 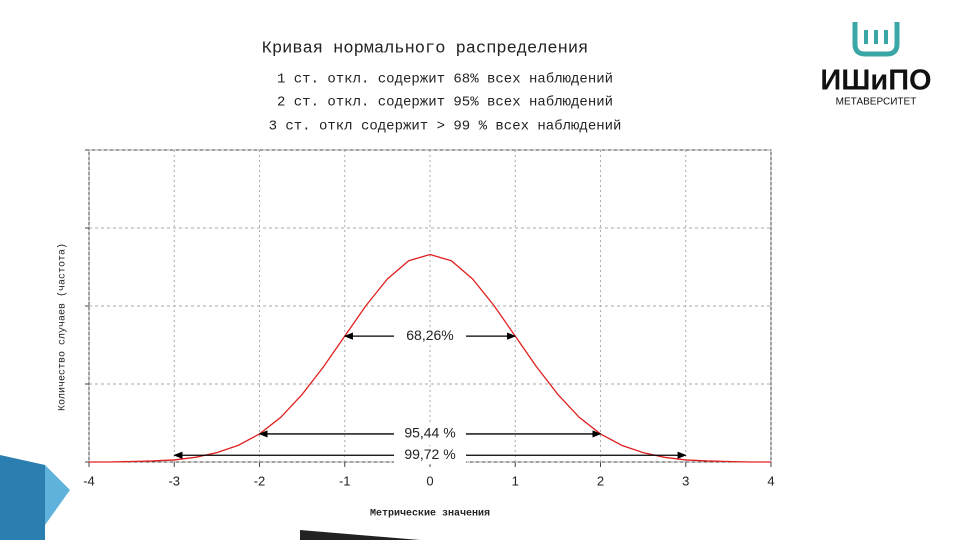 What do you see at coordinates (600, 480) in the screenshot?
I see `x-tick-label: 2` at bounding box center [600, 480].